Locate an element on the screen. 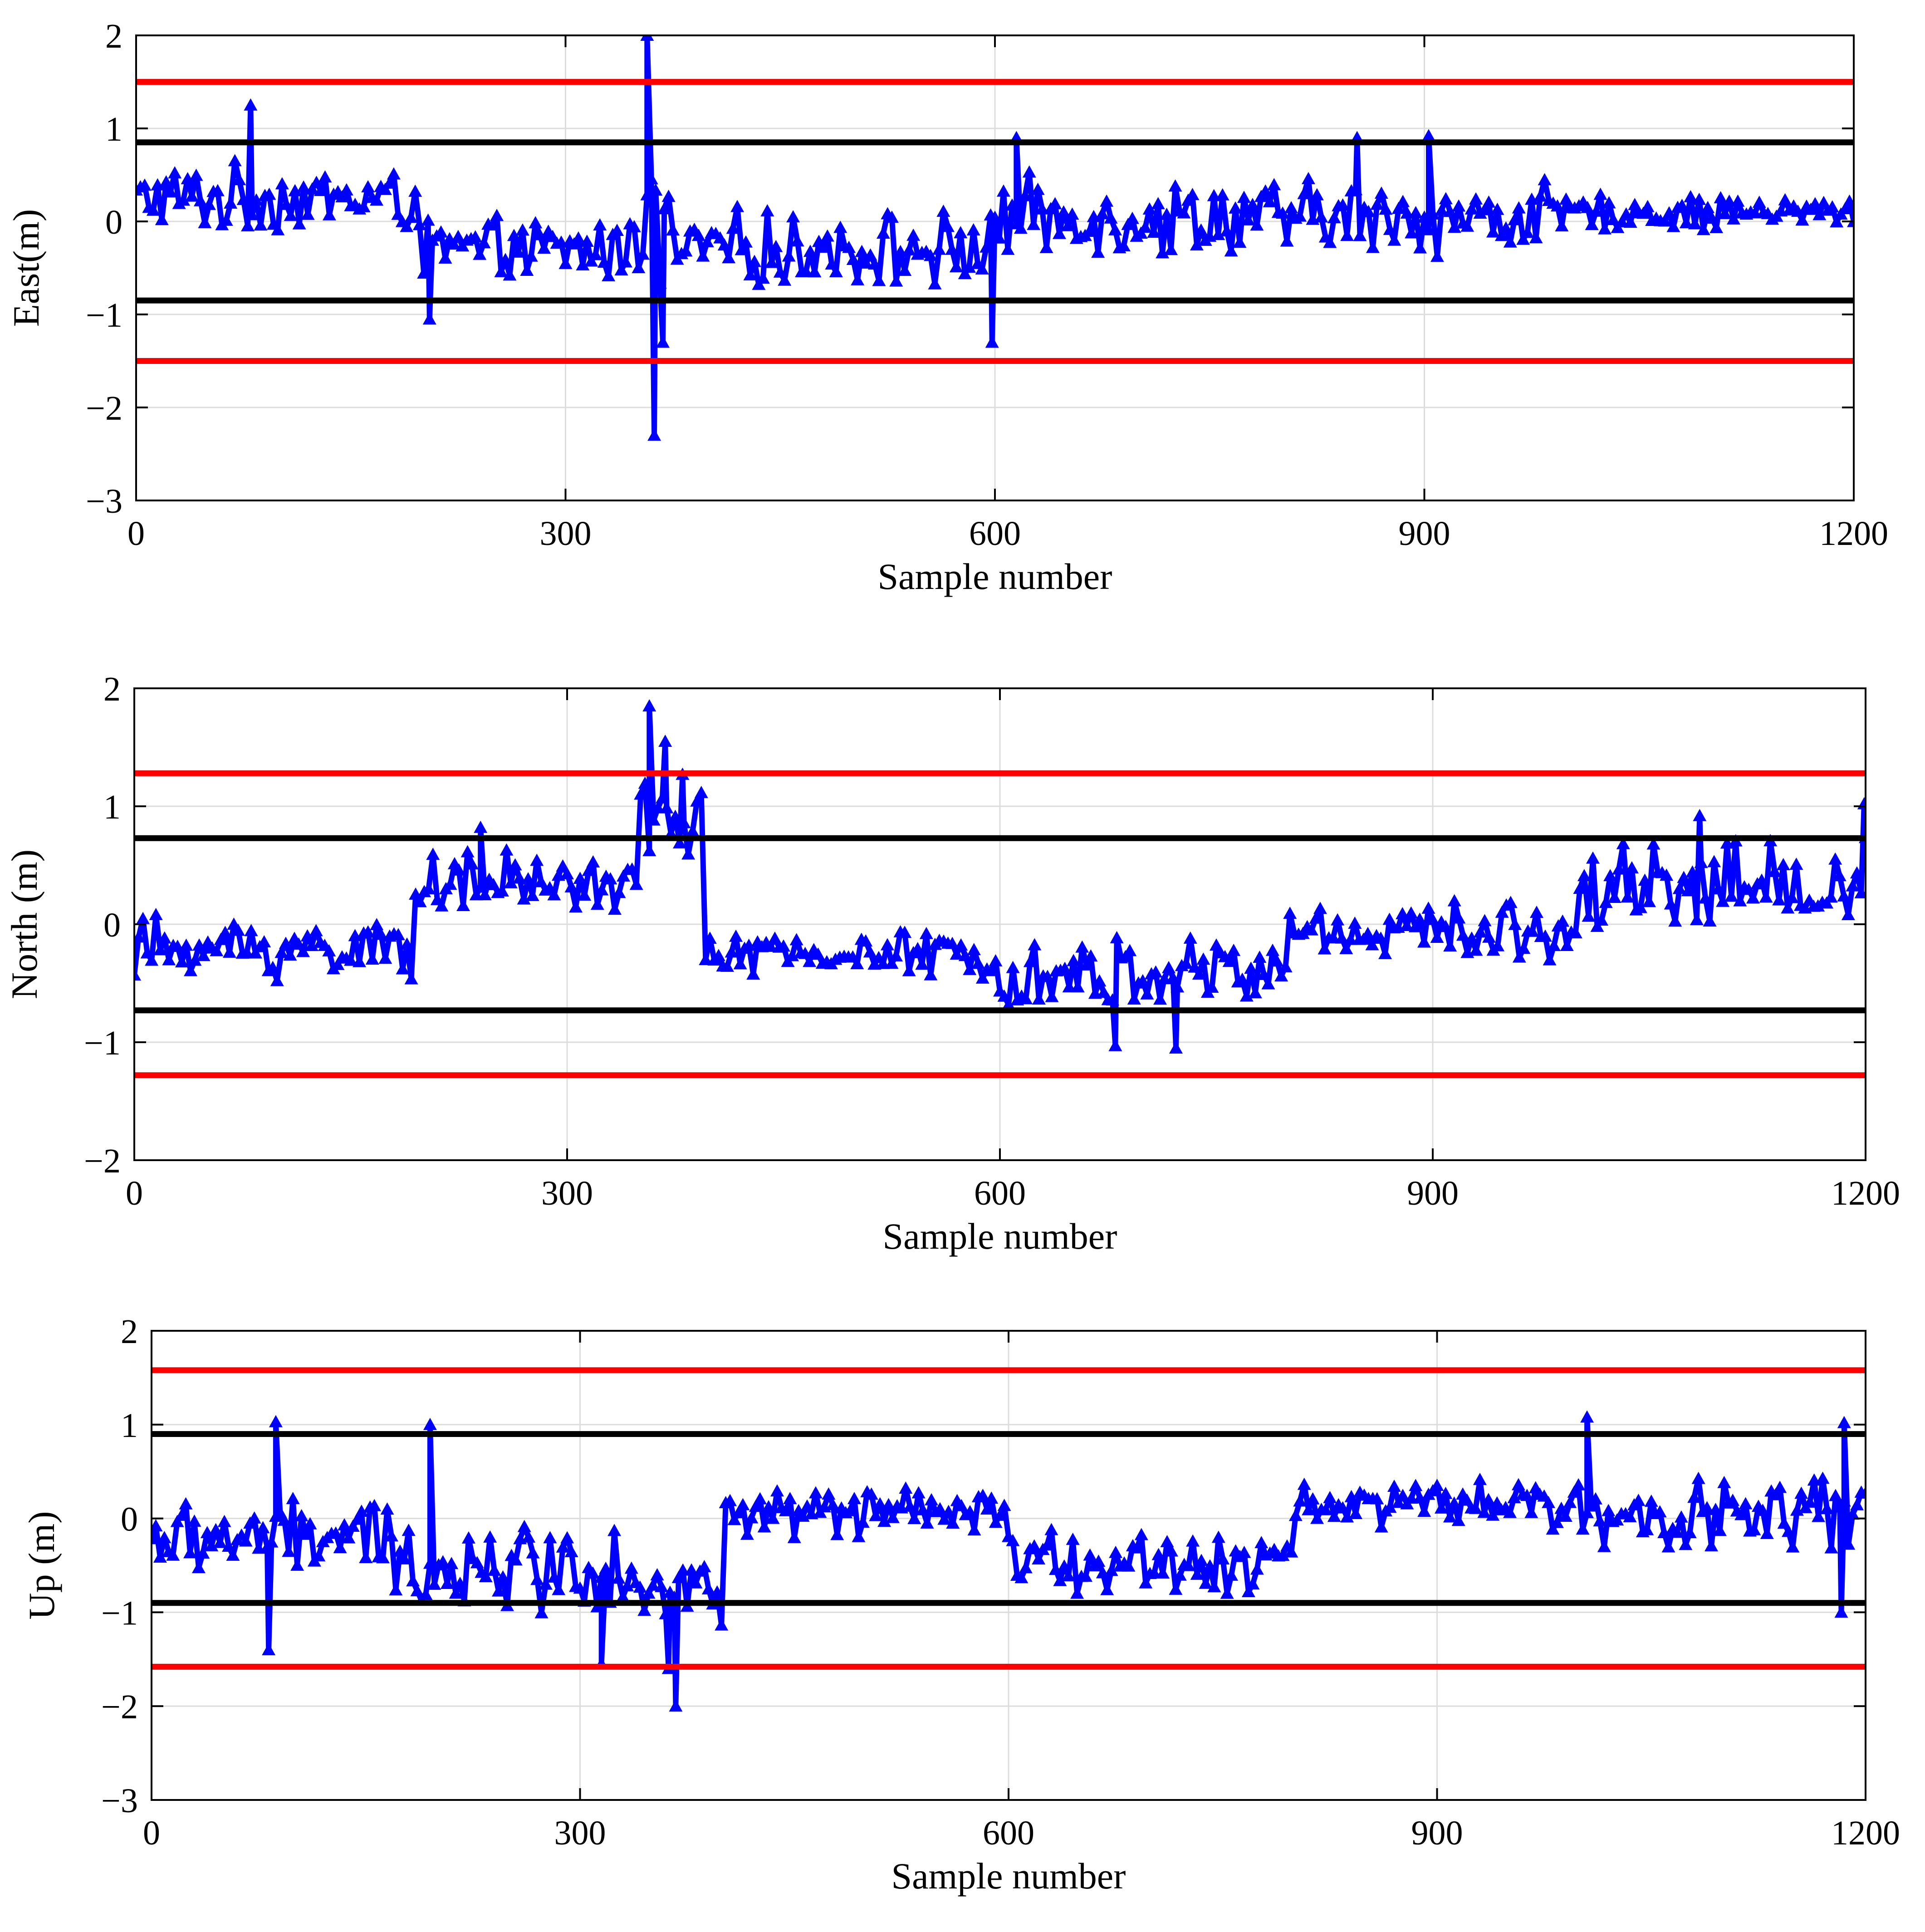 This screenshot has height=1932, width=1925. y-tick-label: 2 is located at coordinates (112, 689).